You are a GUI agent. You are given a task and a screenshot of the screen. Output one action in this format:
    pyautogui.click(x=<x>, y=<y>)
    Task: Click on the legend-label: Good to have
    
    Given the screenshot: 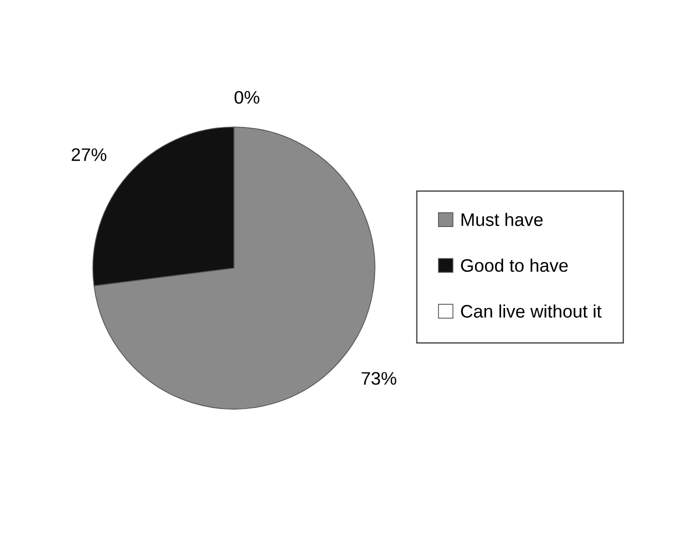 What is the action you would take?
    pyautogui.click(x=514, y=265)
    